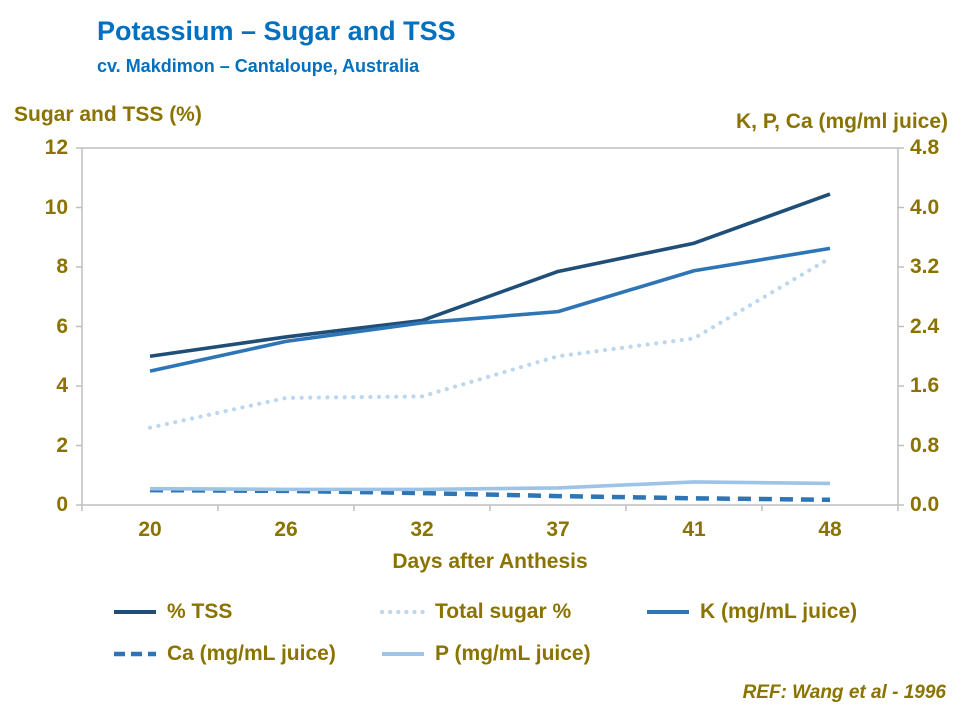 The height and width of the screenshot is (720, 960). I want to click on legend-item-4: P (mg/mL juice), so click(485, 654).